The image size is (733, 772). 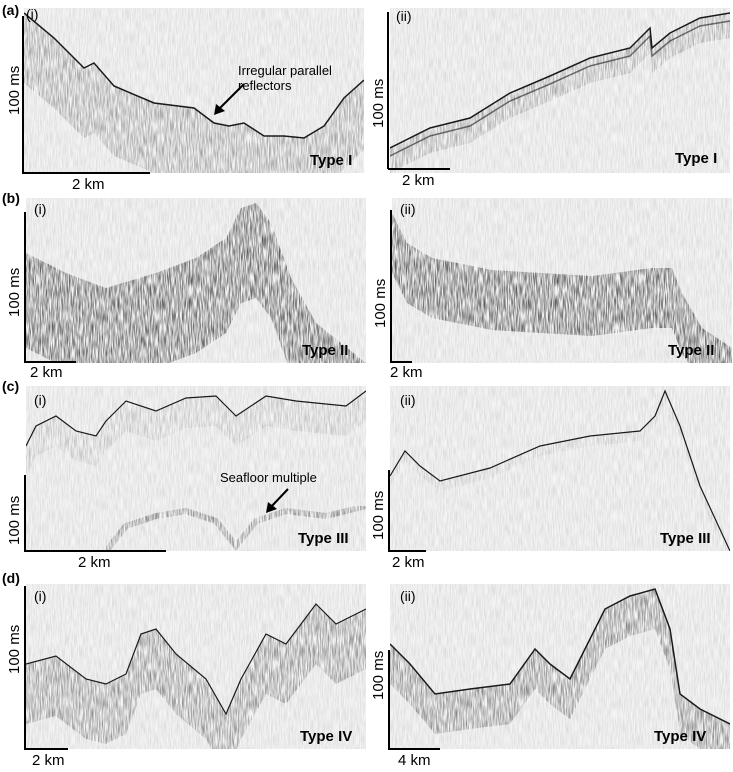 What do you see at coordinates (46, 749) in the screenshot?
I see `horizontal-scale-bar-d-i` at bounding box center [46, 749].